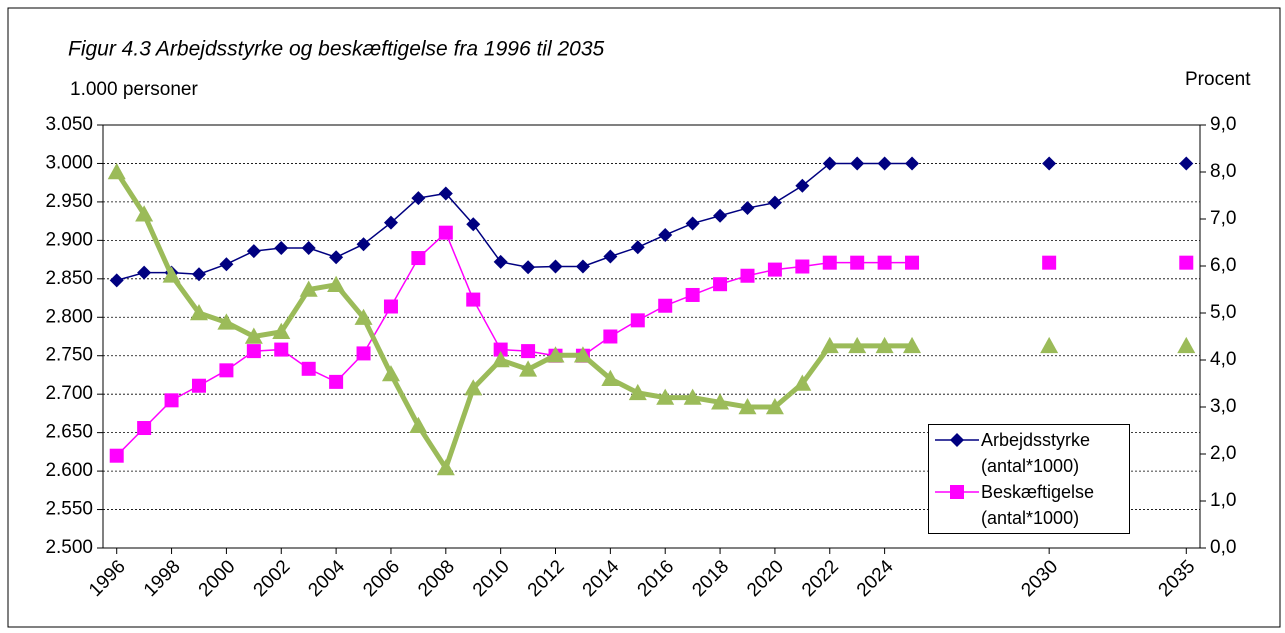 This screenshot has width=1285, height=633. What do you see at coordinates (69, 509) in the screenshot?
I see `y-tick-label: 2.550` at bounding box center [69, 509].